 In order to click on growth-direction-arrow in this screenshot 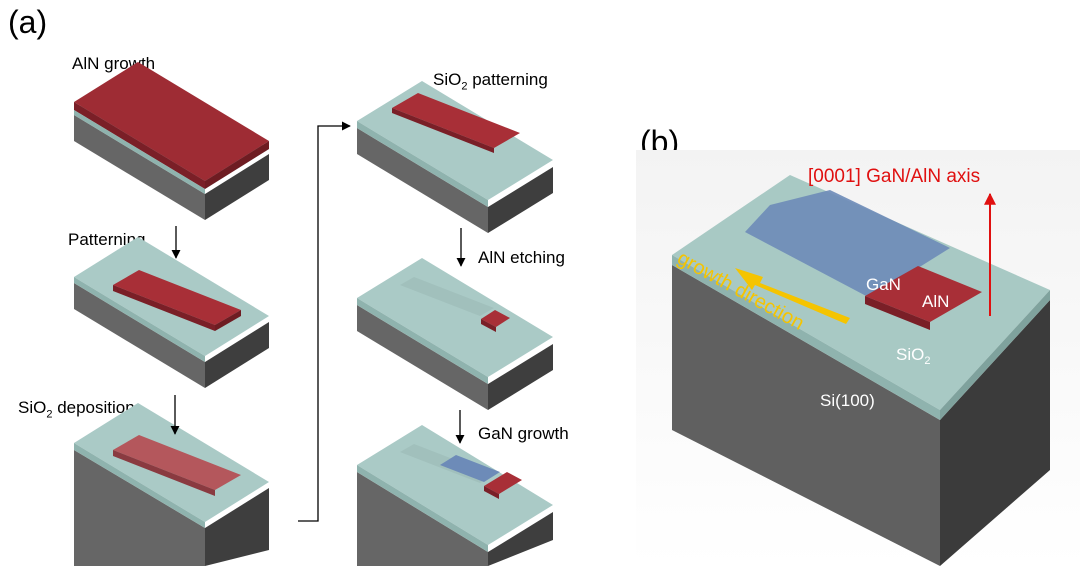, I will do `click(792, 296)`.